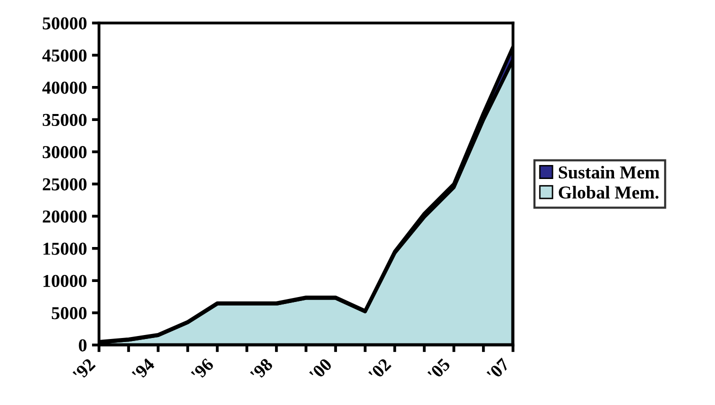 This screenshot has width=715, height=405. I want to click on y-tick-label: 35000, so click(64, 120).